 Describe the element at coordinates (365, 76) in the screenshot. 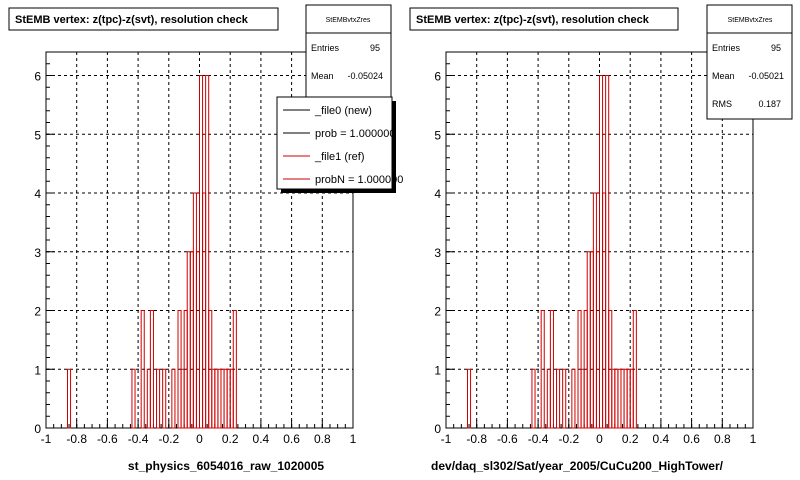

I see `left-stats-mean-value: -0.05024` at that location.